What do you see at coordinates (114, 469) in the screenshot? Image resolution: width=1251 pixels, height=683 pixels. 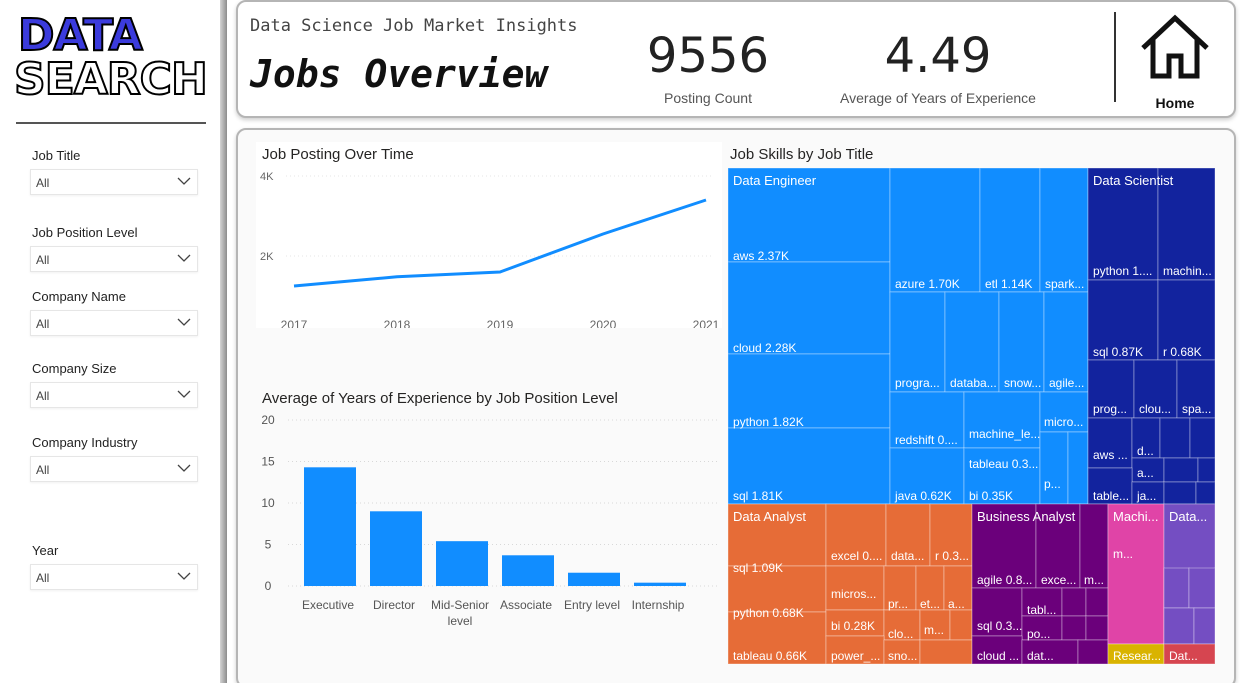 I see `company-industry-dropdown: All` at bounding box center [114, 469].